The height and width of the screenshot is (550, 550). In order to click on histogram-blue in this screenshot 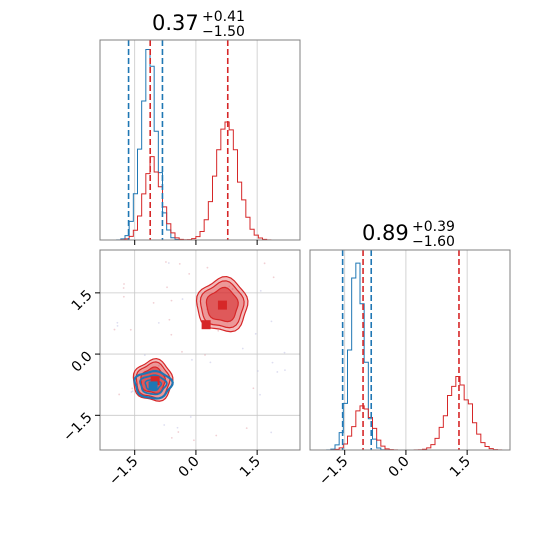, I will do `click(200, 144)`.